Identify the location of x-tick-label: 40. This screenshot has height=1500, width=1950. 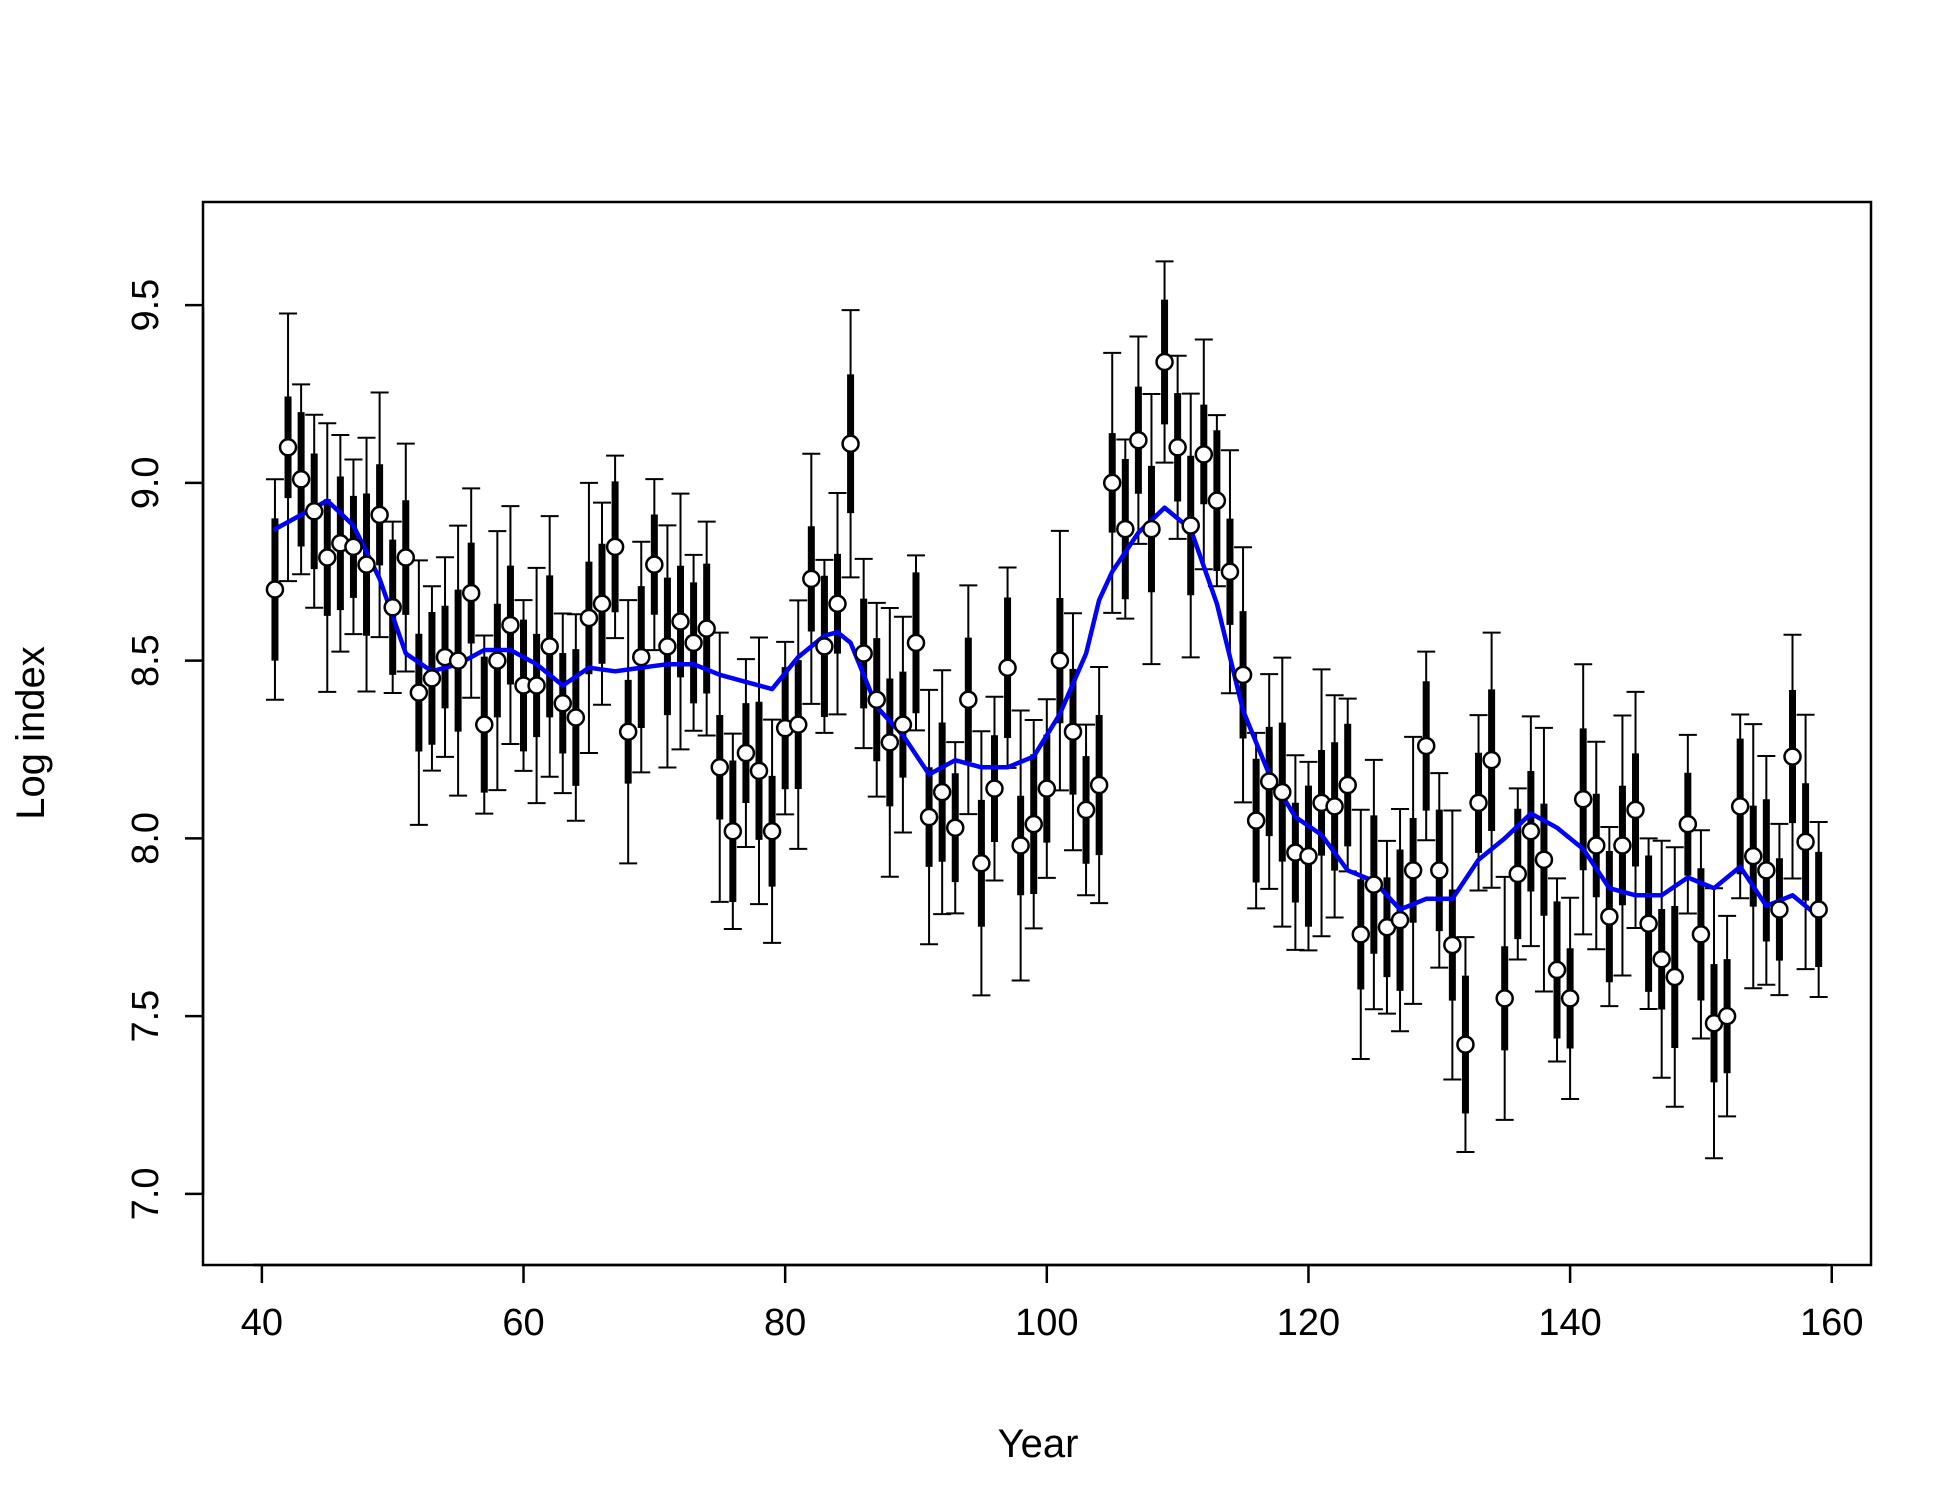
(262, 1323).